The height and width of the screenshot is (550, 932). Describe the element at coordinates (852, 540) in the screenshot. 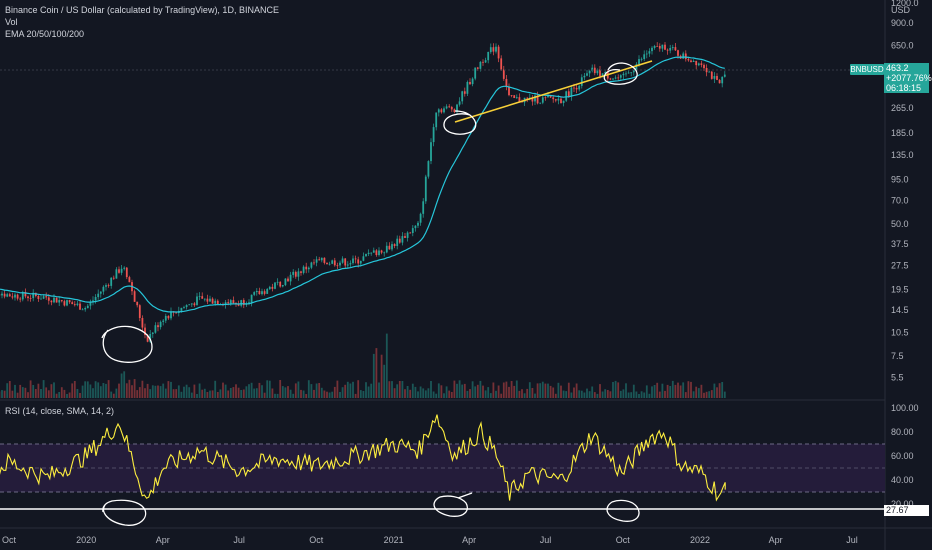

I see `time-tick-label: Jul` at that location.